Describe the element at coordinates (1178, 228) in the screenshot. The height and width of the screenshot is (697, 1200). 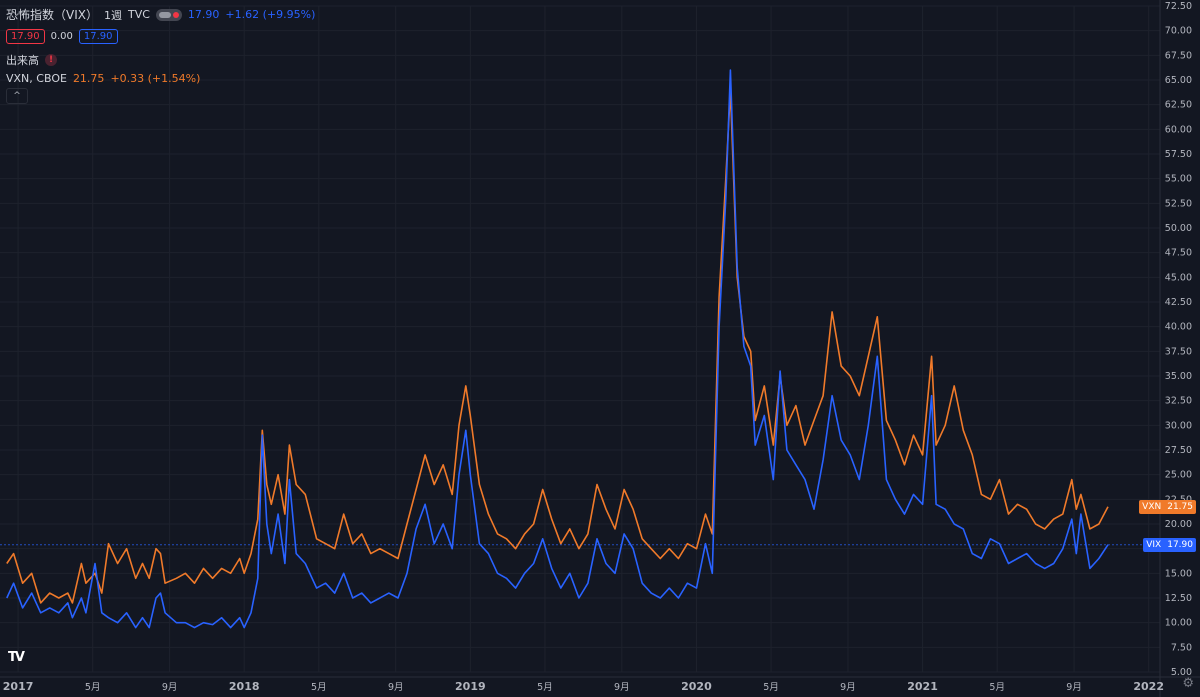
I see `y-tick-label: 50.00` at that location.